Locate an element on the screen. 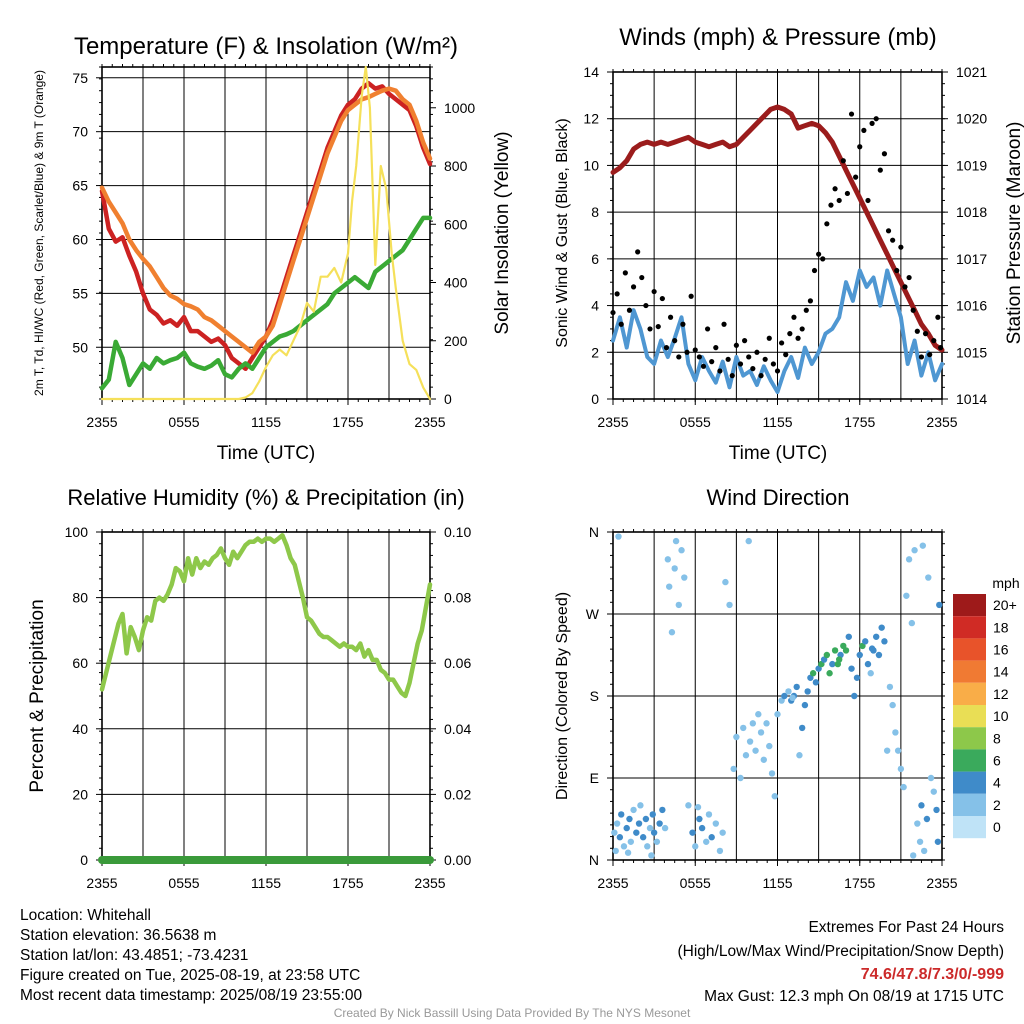  y-tick-label: 100 is located at coordinates (77, 532).